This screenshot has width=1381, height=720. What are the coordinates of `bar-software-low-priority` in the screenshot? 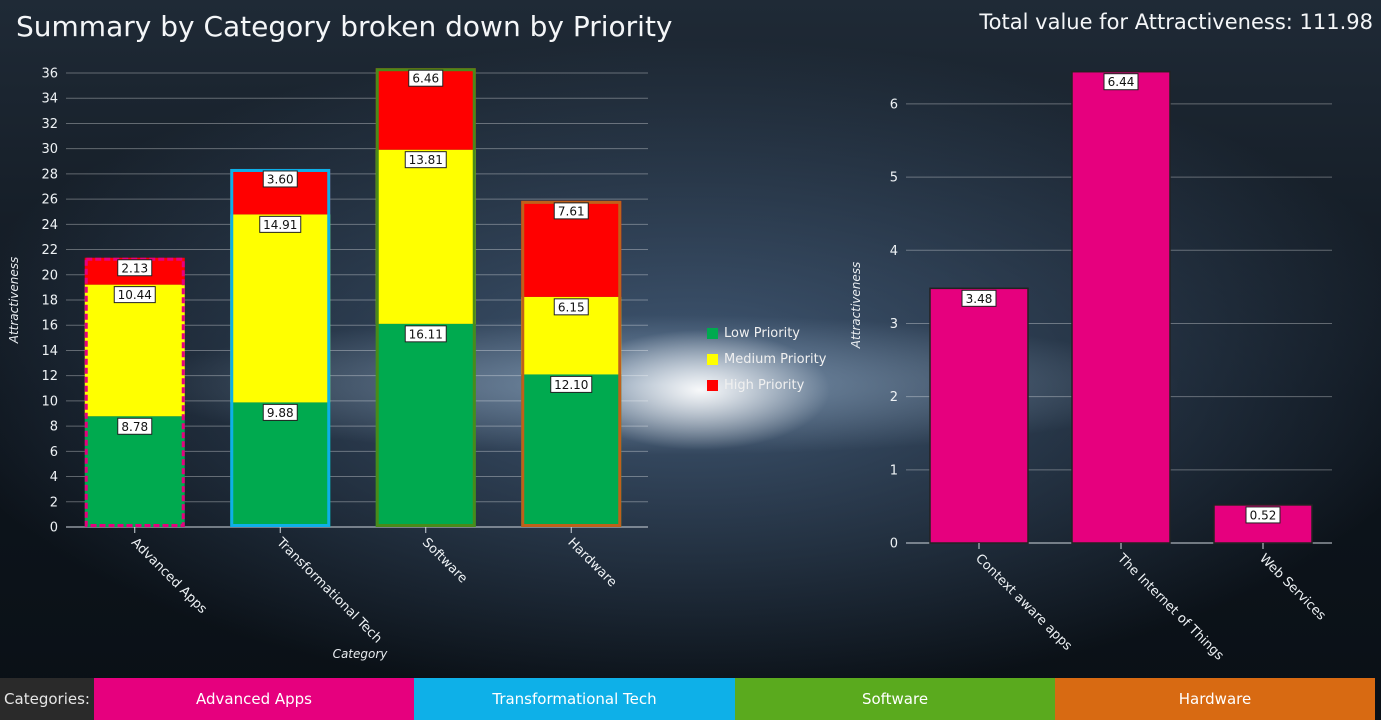 It's located at (425, 425).